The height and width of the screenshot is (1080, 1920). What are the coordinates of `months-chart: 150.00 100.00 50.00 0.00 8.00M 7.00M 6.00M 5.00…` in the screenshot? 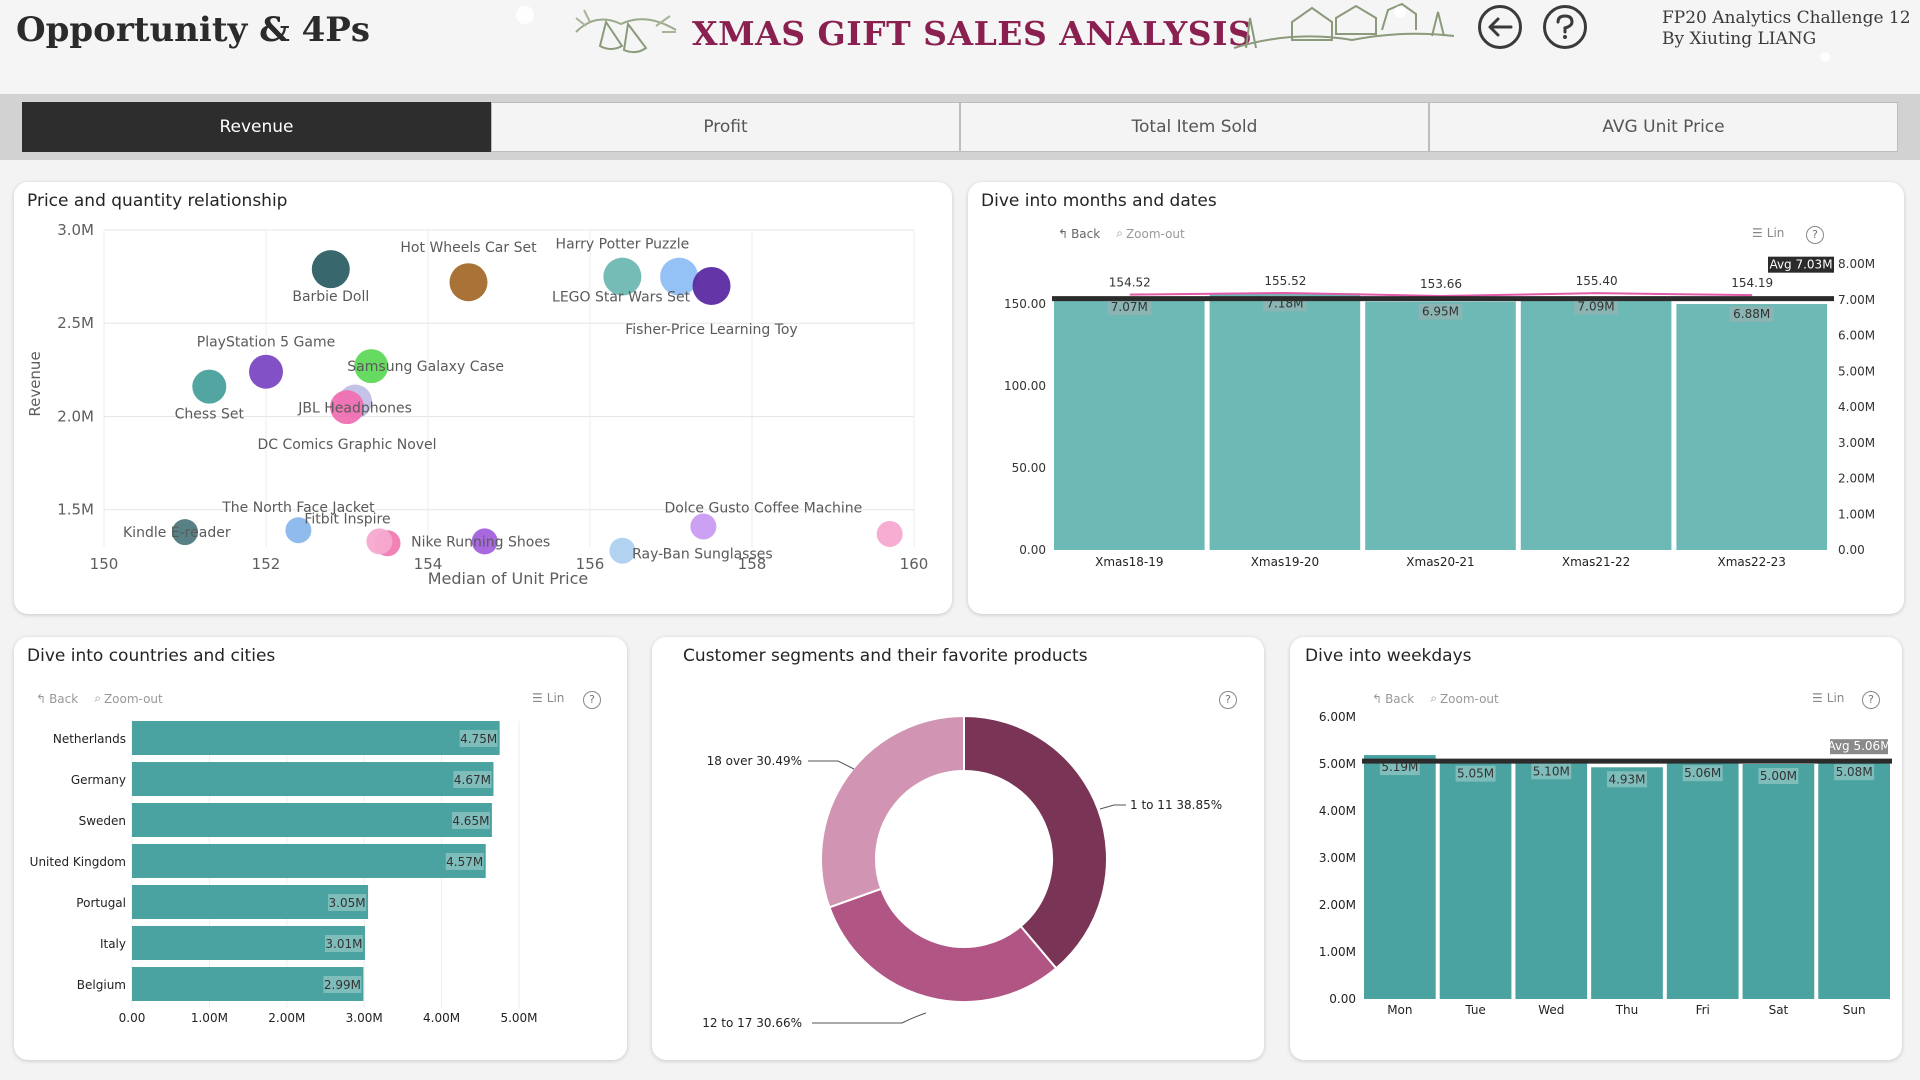 It's located at (1439, 412).